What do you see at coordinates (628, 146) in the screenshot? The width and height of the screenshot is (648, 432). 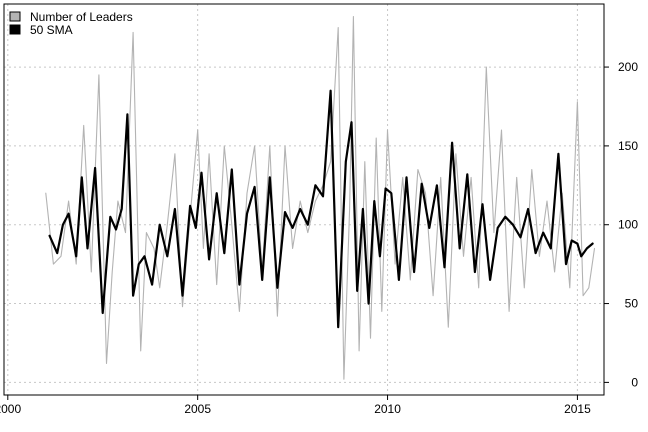 I see `y-tick-label-3: 150` at bounding box center [628, 146].